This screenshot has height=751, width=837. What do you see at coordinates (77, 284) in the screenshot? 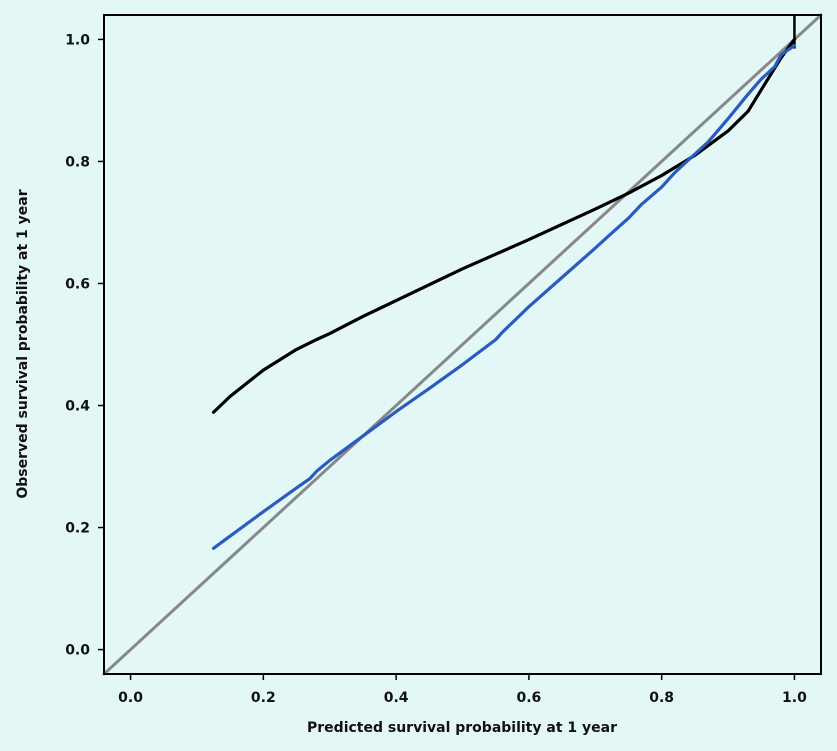
I see `y-tick-label: 0.6` at bounding box center [77, 284].